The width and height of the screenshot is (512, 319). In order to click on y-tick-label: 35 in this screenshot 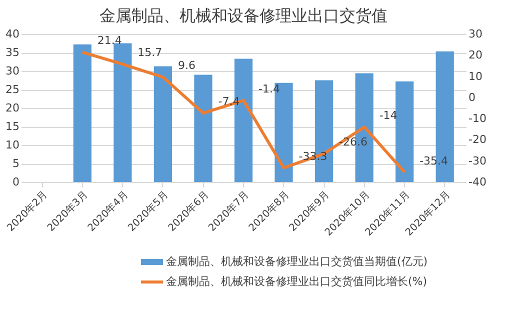, I will do `click(13, 52)`.